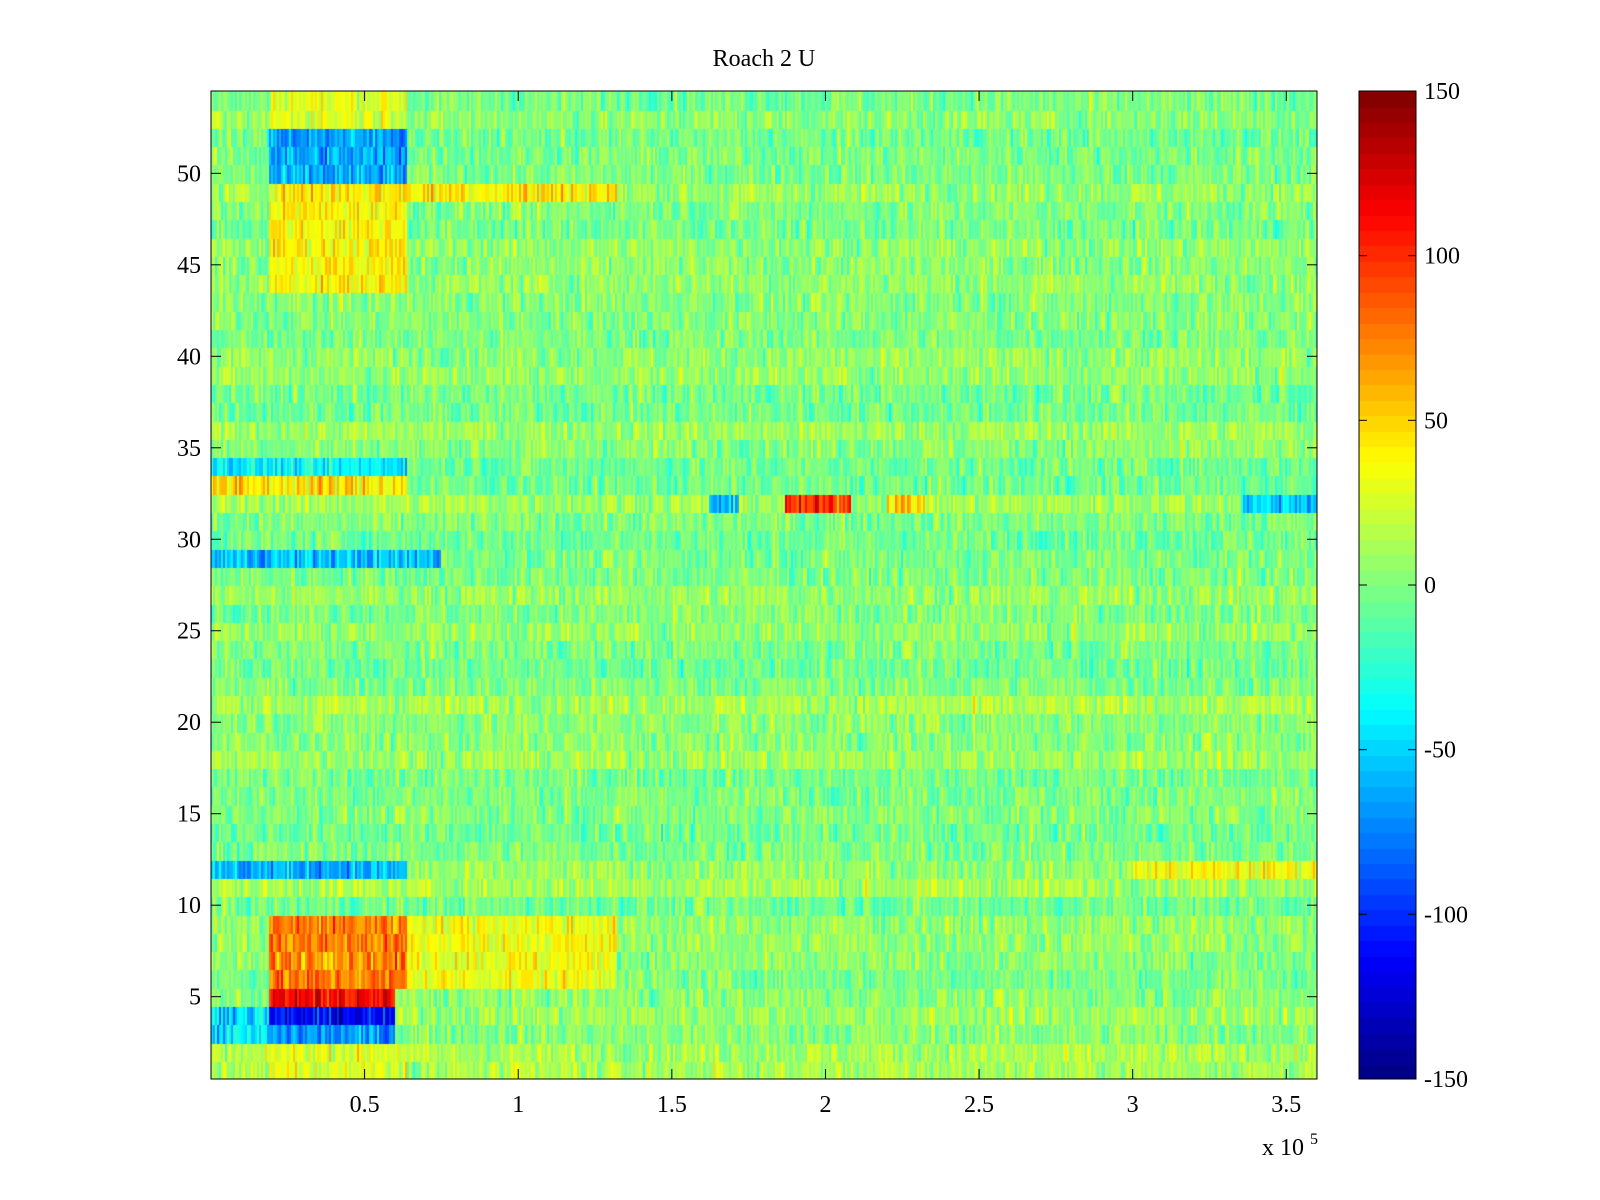 The width and height of the screenshot is (1600, 1200). What do you see at coordinates (1436, 421) in the screenshot?
I see `colorbar-tick-label: 50` at bounding box center [1436, 421].